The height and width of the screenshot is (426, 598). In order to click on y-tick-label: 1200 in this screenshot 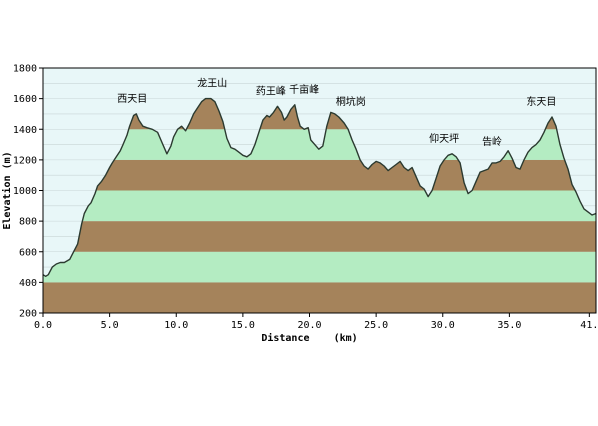, I will do `click(25, 160)`.